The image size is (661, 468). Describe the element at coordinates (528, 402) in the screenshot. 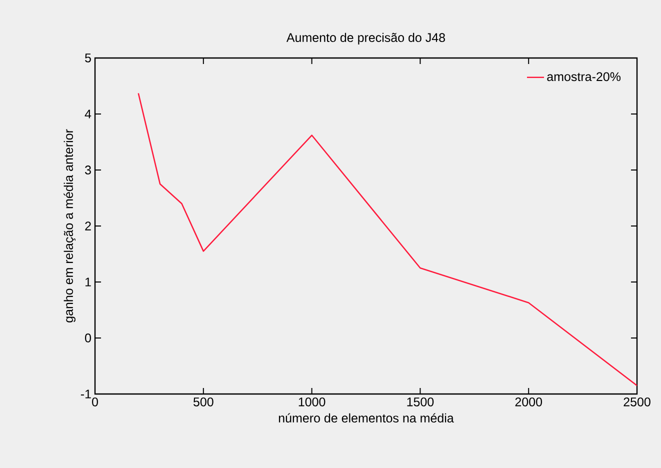

I see `x-tick-label: 2000` at that location.